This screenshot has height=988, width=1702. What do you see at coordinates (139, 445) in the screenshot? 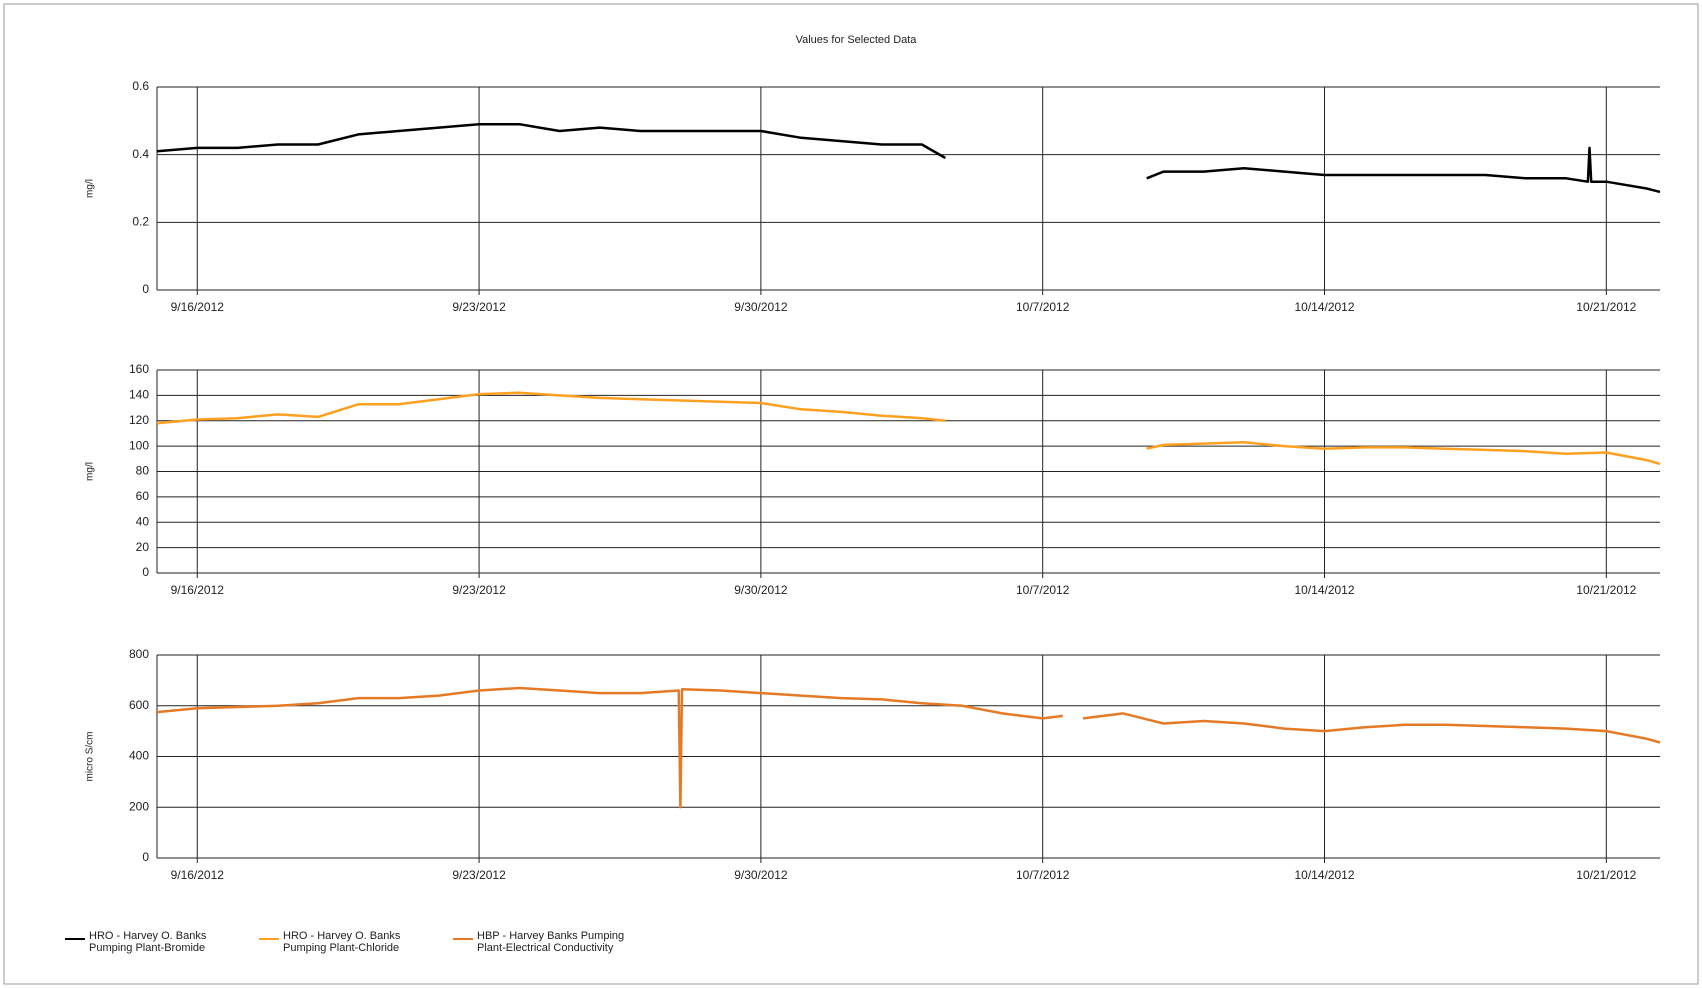
I see `y-tick-label: 100` at bounding box center [139, 445].